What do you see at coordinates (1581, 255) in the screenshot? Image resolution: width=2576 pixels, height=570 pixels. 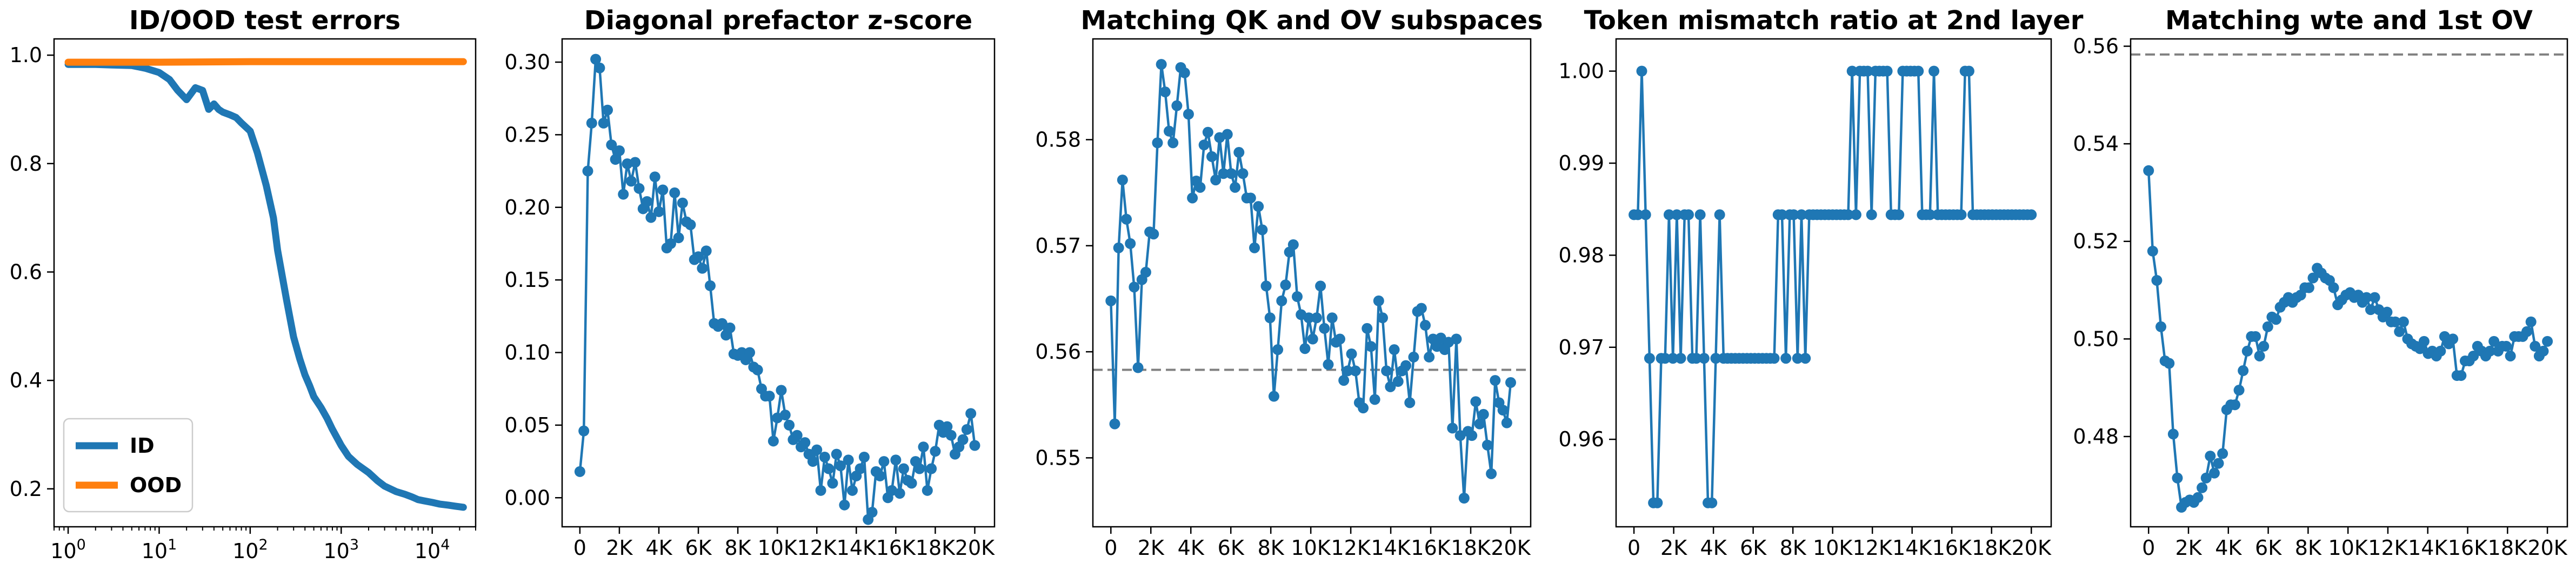 I see `y-tick-label: 0.98` at bounding box center [1581, 255].